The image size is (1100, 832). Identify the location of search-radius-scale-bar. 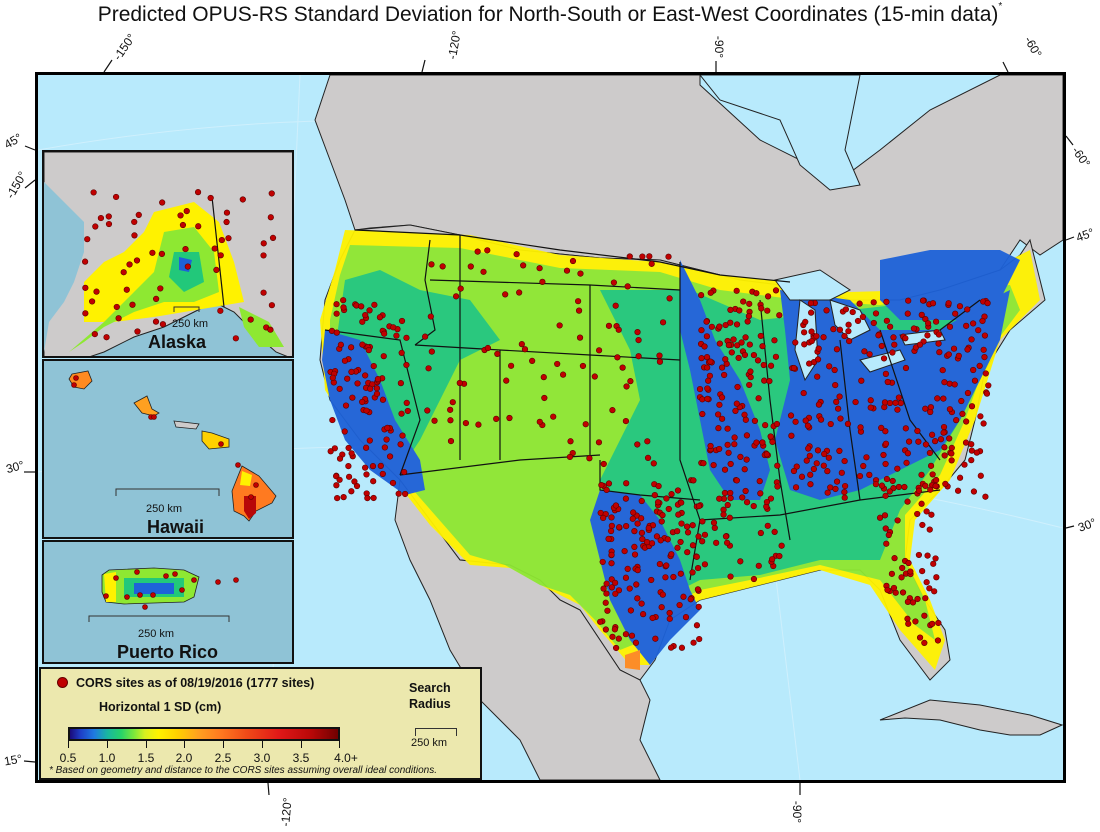
(436, 732).